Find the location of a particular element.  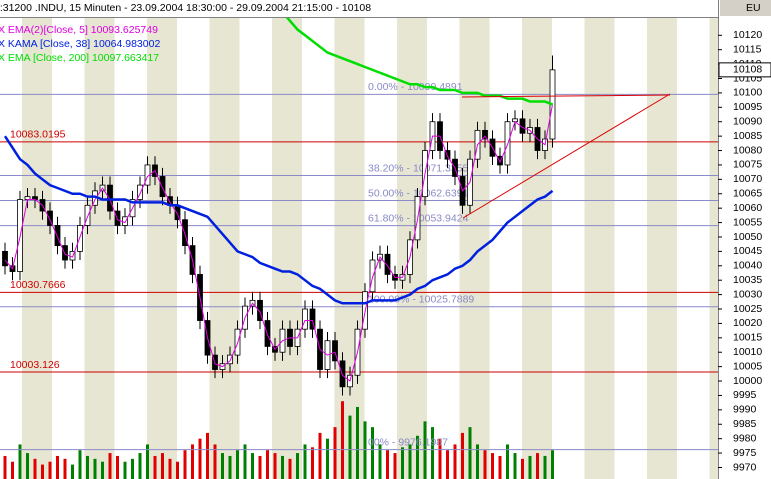

y-tick-label: 10025 is located at coordinates (747, 309).